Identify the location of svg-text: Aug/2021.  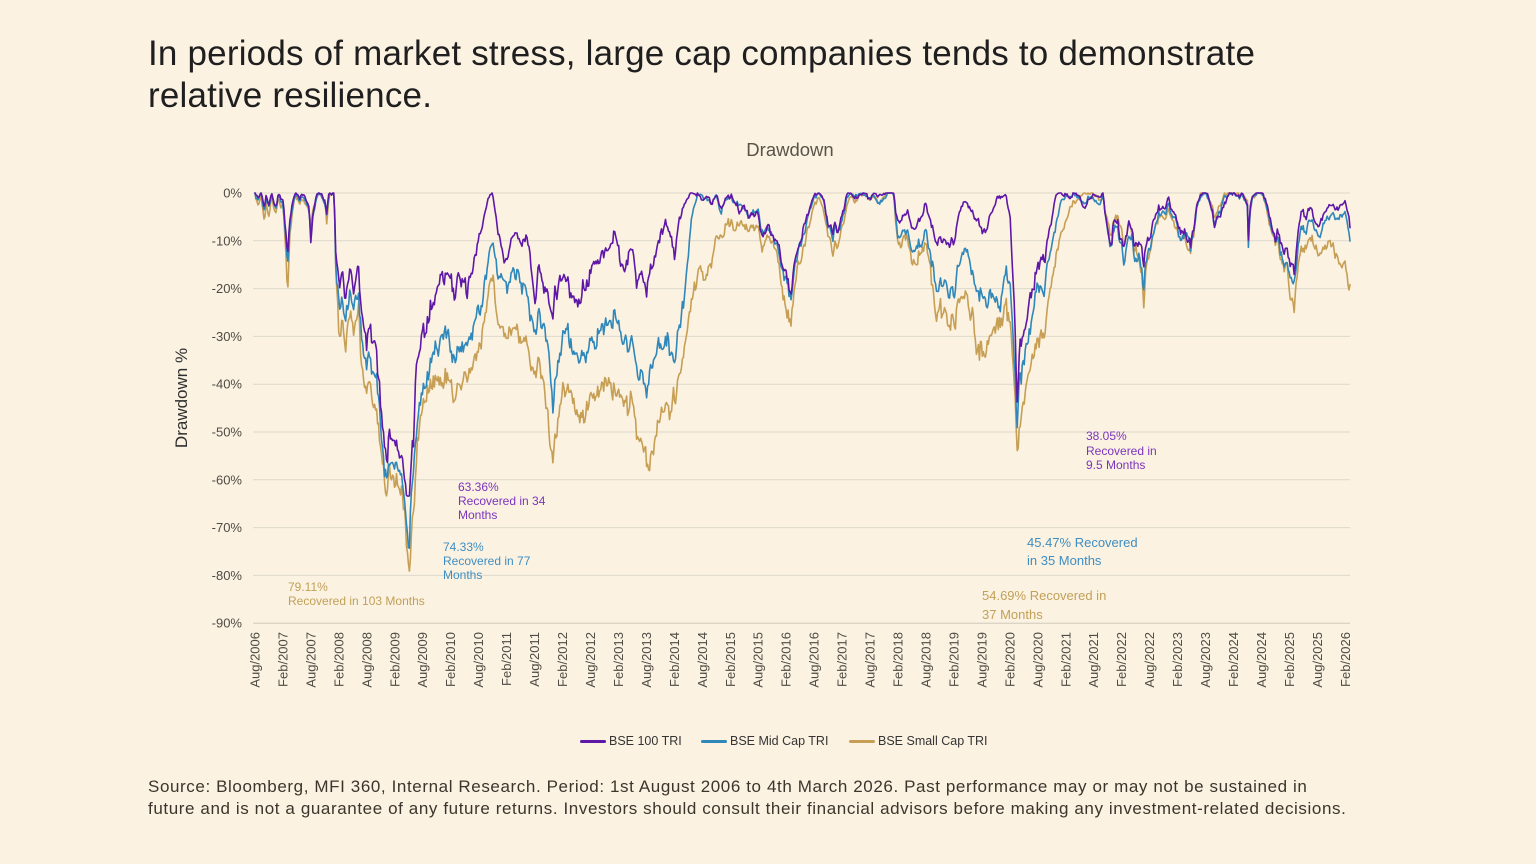
(1093, 660).